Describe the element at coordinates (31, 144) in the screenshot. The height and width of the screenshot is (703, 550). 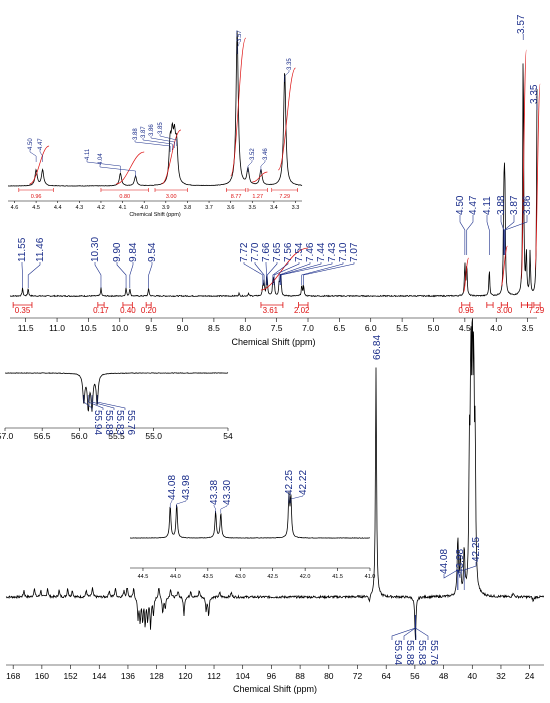
I see `h1-inset-peak-label: 4.50` at that location.